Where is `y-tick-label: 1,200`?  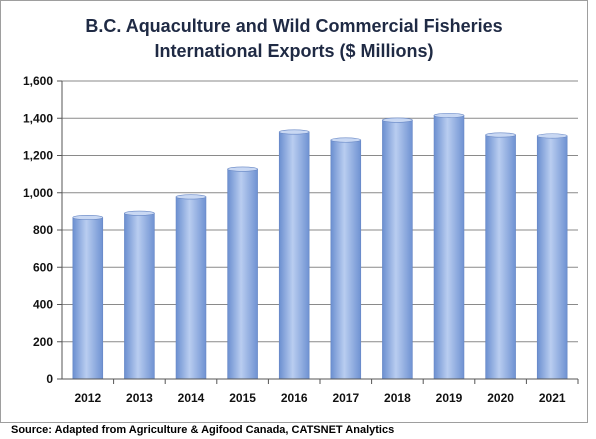 y-tick-label: 1,200 is located at coordinates (38, 156).